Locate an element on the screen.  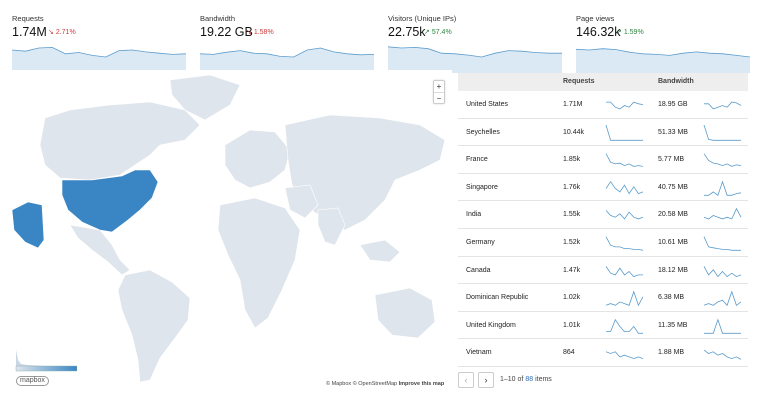
cell-country: United States is located at coordinates (487, 104).